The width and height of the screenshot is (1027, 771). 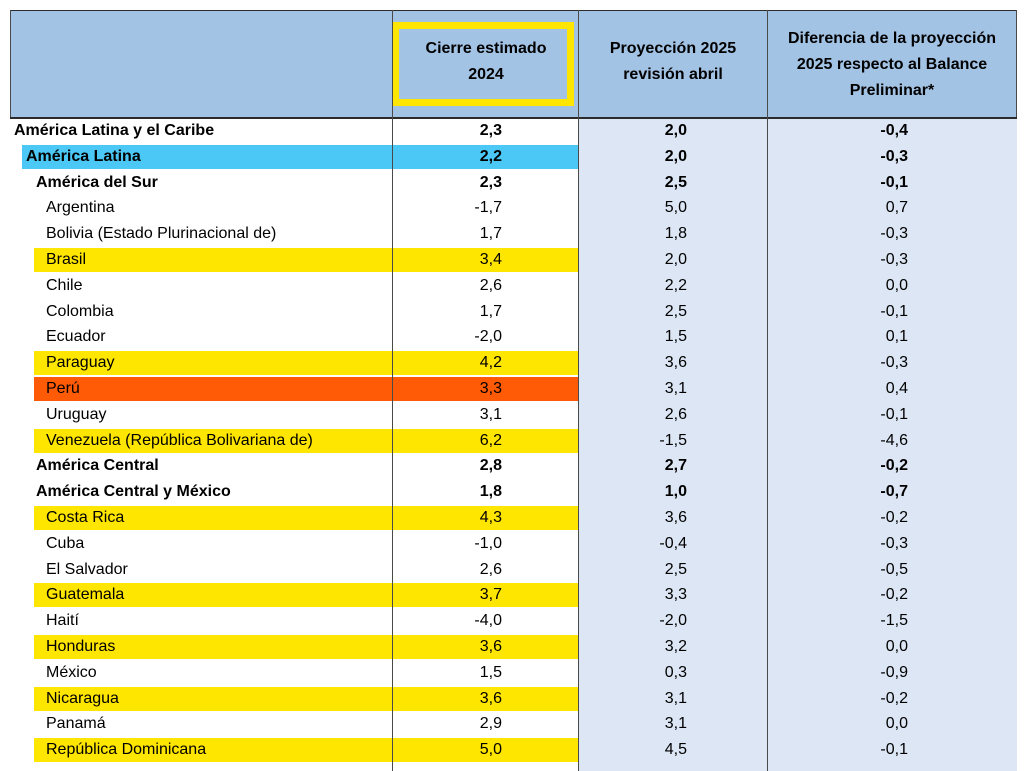 I want to click on table-row: Guatemala 3,7 3,3 -0,2, so click(x=513, y=595).